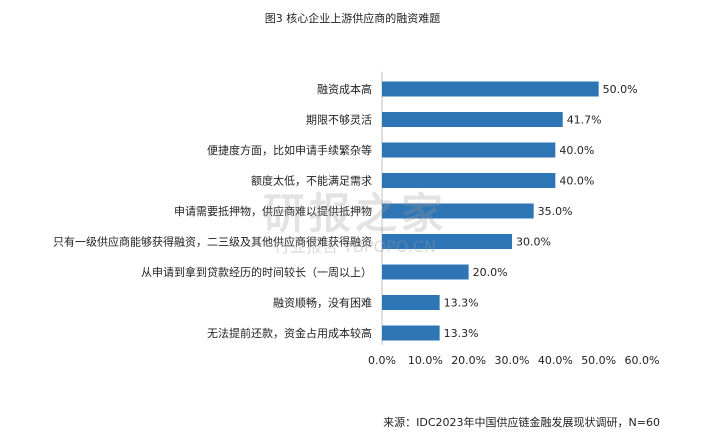  Describe the element at coordinates (289, 150) in the screenshot. I see `category-label: 便捷度方面，比如申请手续繁杂等` at that location.